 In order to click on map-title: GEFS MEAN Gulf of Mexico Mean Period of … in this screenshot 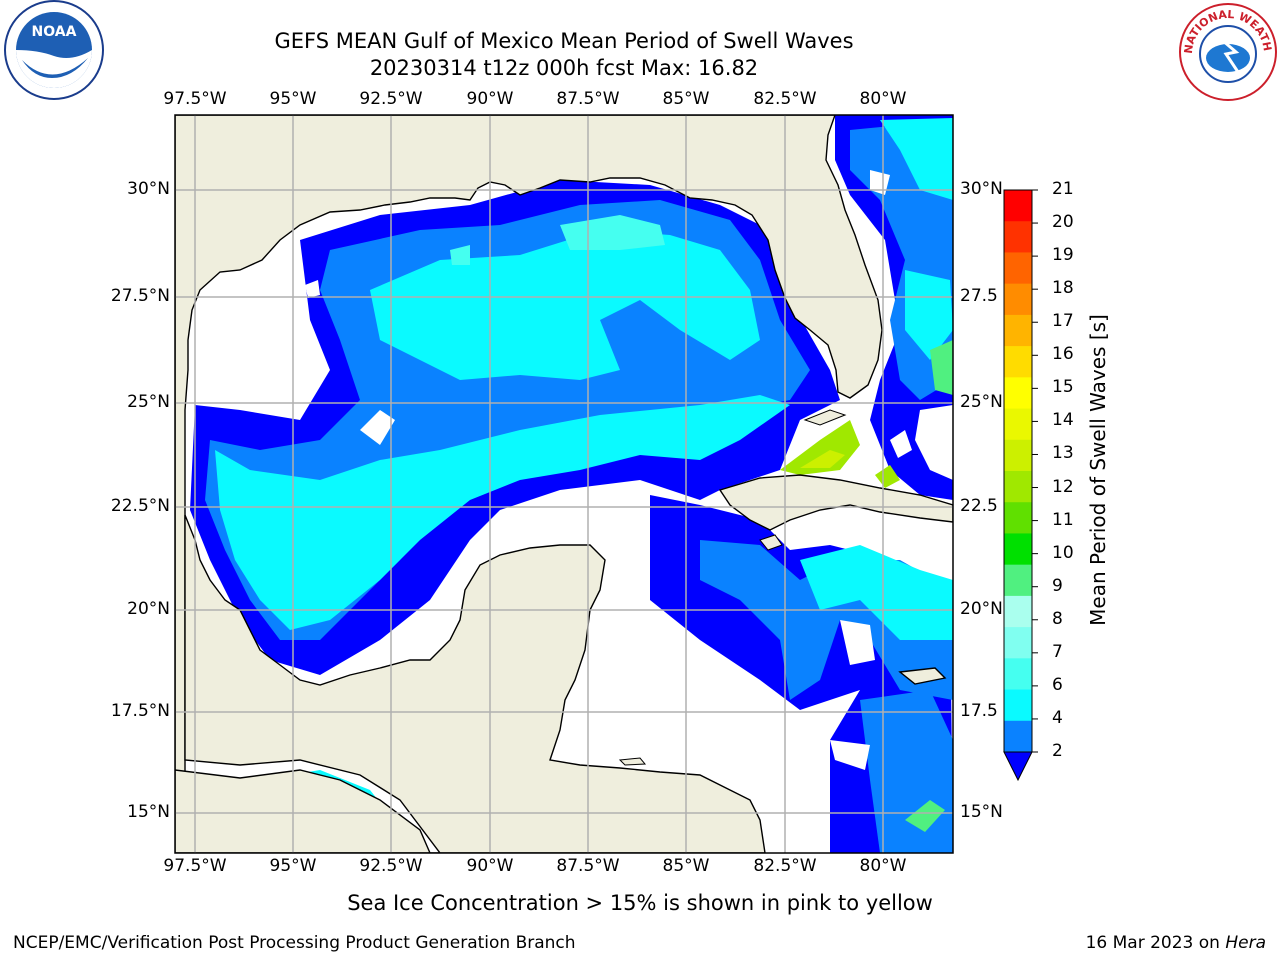, I will do `click(564, 41)`.